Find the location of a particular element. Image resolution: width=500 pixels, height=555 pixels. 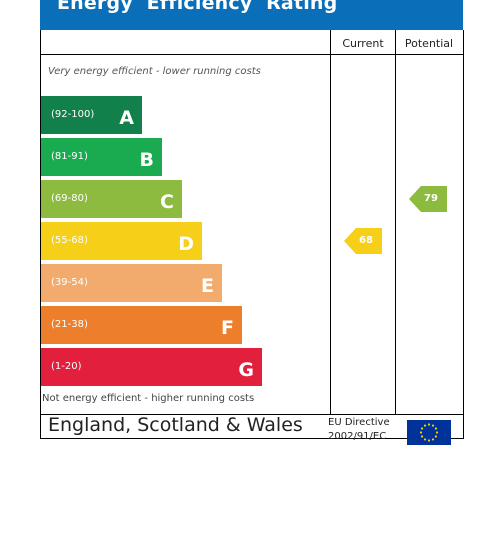

band-range: (21-38) is located at coordinates (69, 324).